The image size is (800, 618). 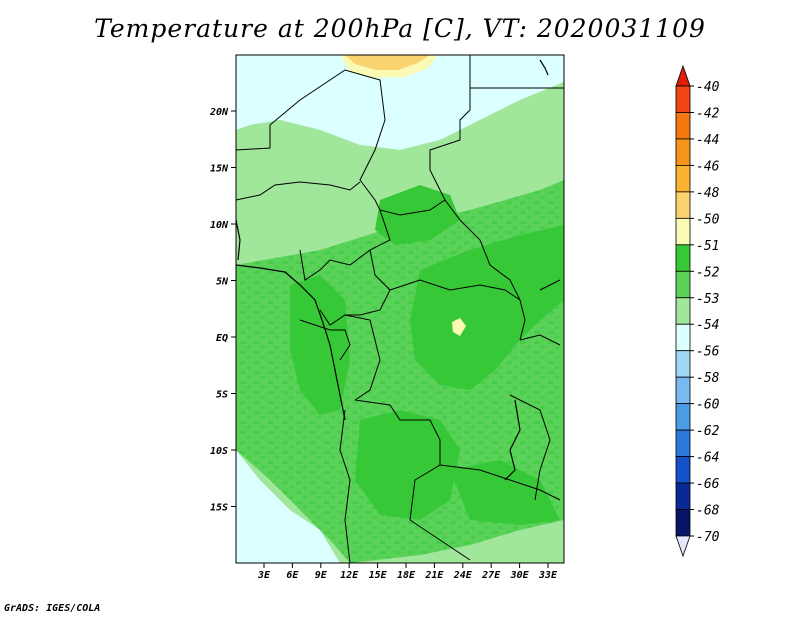 What do you see at coordinates (491, 575) in the screenshot?
I see `lon-label: 27E` at bounding box center [491, 575].